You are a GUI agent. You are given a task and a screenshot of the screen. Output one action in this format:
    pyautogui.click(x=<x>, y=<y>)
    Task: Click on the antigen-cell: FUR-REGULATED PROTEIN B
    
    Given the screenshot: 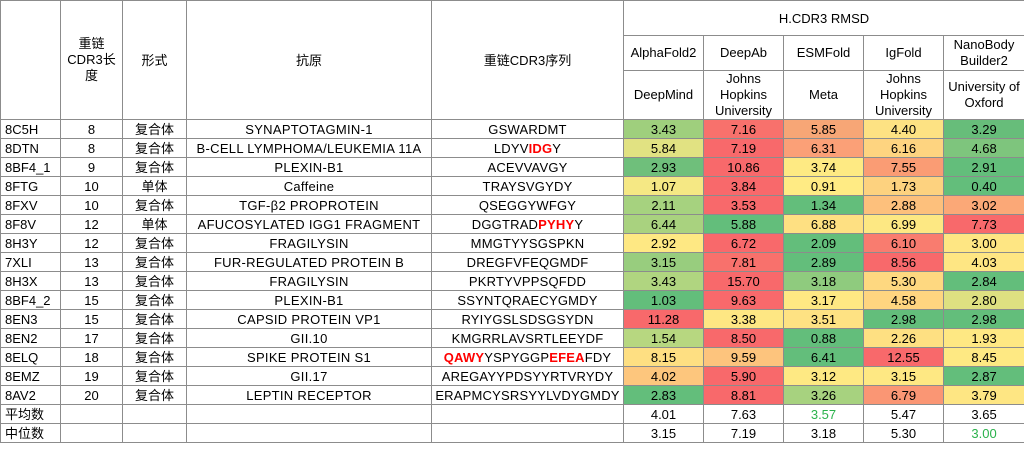 What is the action you would take?
    pyautogui.click(x=309, y=262)
    